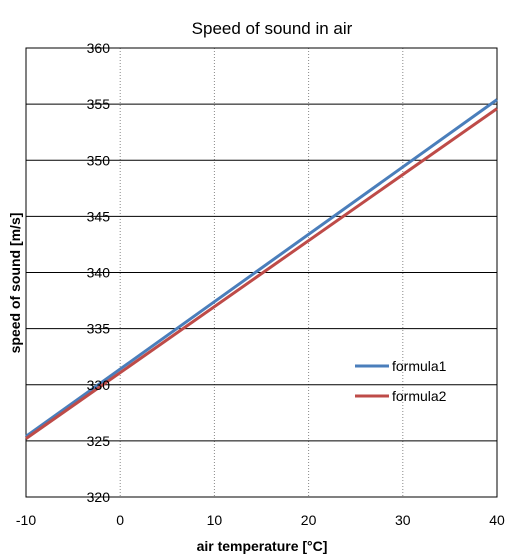 This screenshot has height=560, width=515. I want to click on y-axis-label: speed of sound [m/s], so click(15, 283).